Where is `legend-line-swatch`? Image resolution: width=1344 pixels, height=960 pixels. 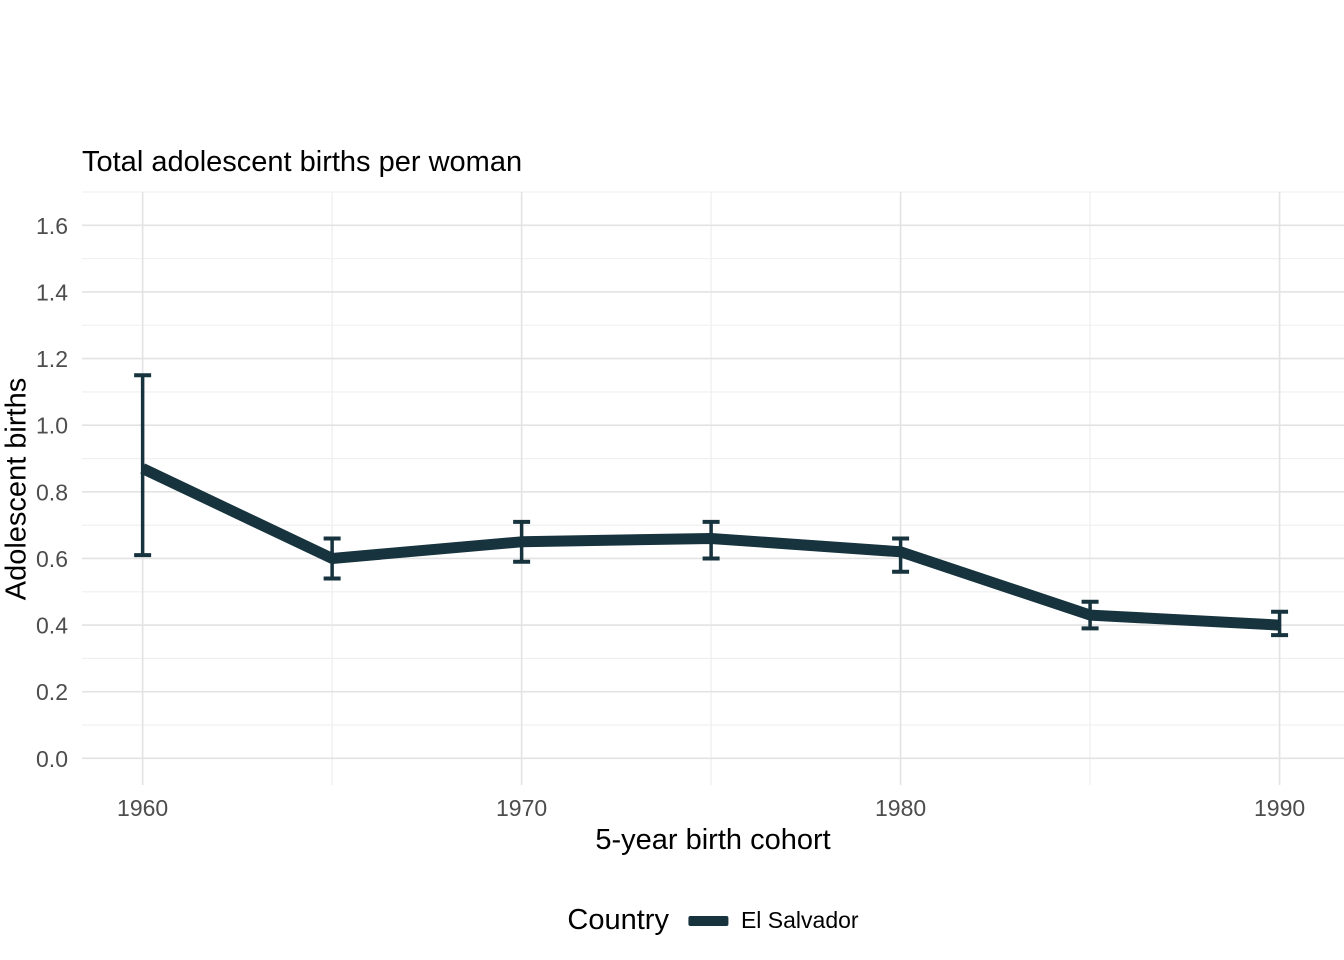 legend-line-swatch is located at coordinates (707, 920).